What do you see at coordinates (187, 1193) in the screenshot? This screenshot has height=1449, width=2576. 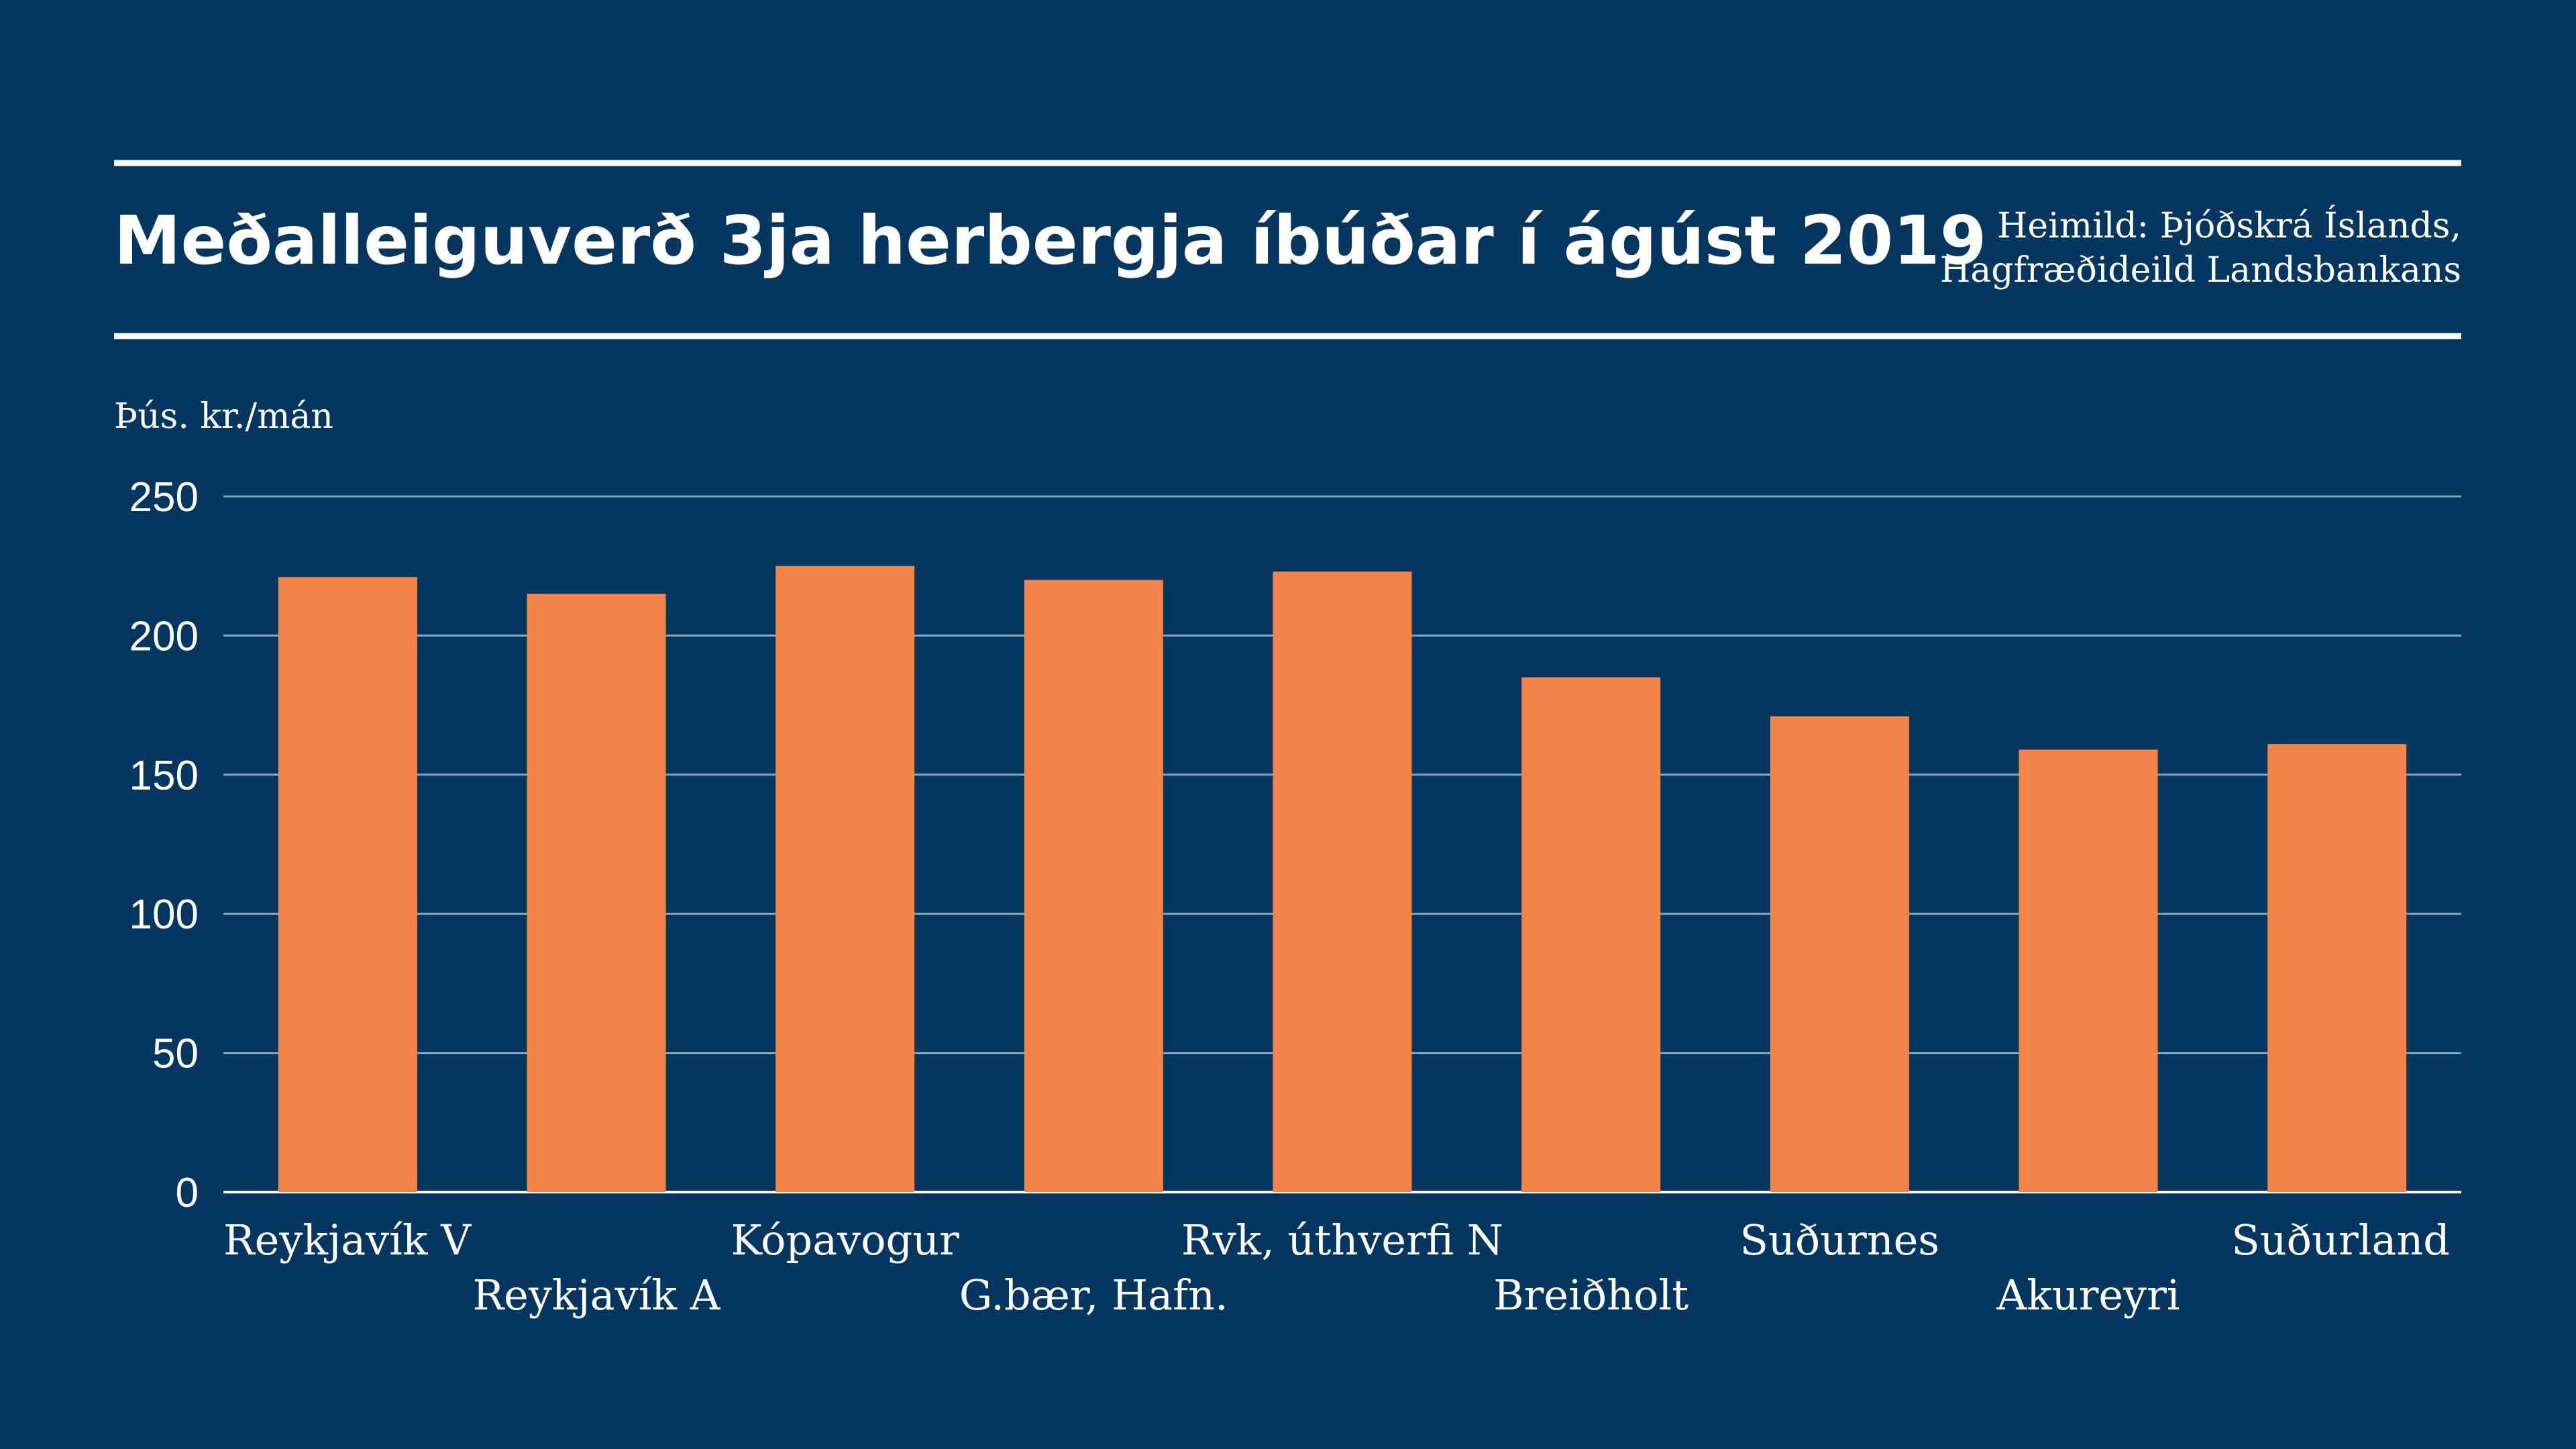 I see `y-tick-label: 0` at bounding box center [187, 1193].